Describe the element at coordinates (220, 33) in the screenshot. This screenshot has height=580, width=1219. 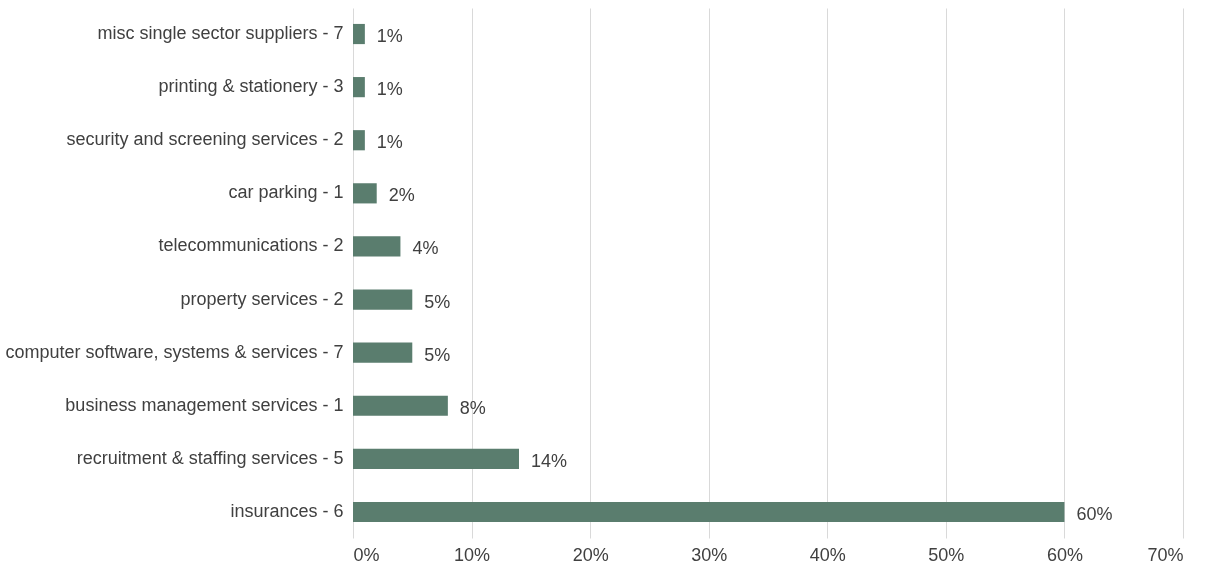
I see `y-tick-label: misc single sector suppliers - 7` at that location.